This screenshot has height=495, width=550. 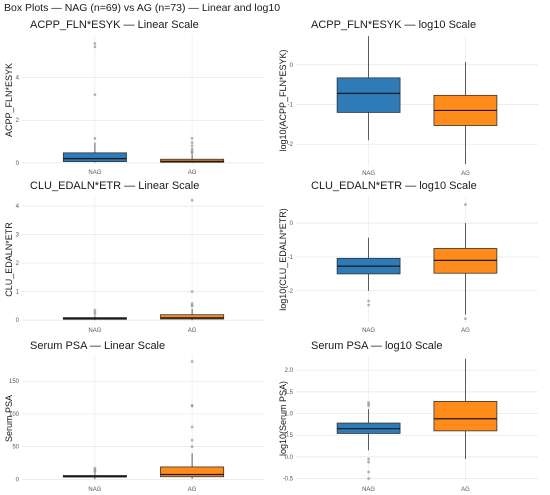 I want to click on y-axis-label: log10(Serum PSA), so click(x=283, y=418).